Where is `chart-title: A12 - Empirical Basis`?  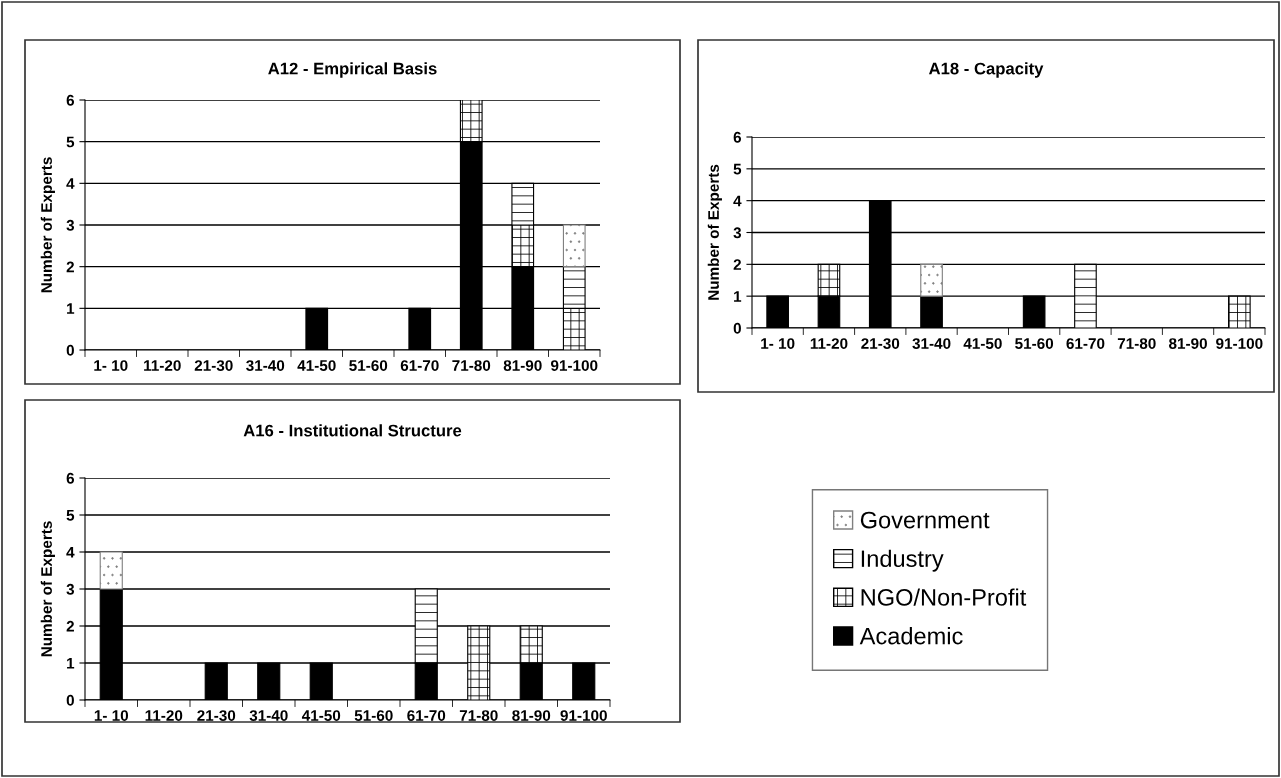 chart-title: A12 - Empirical Basis is located at coordinates (352, 70).